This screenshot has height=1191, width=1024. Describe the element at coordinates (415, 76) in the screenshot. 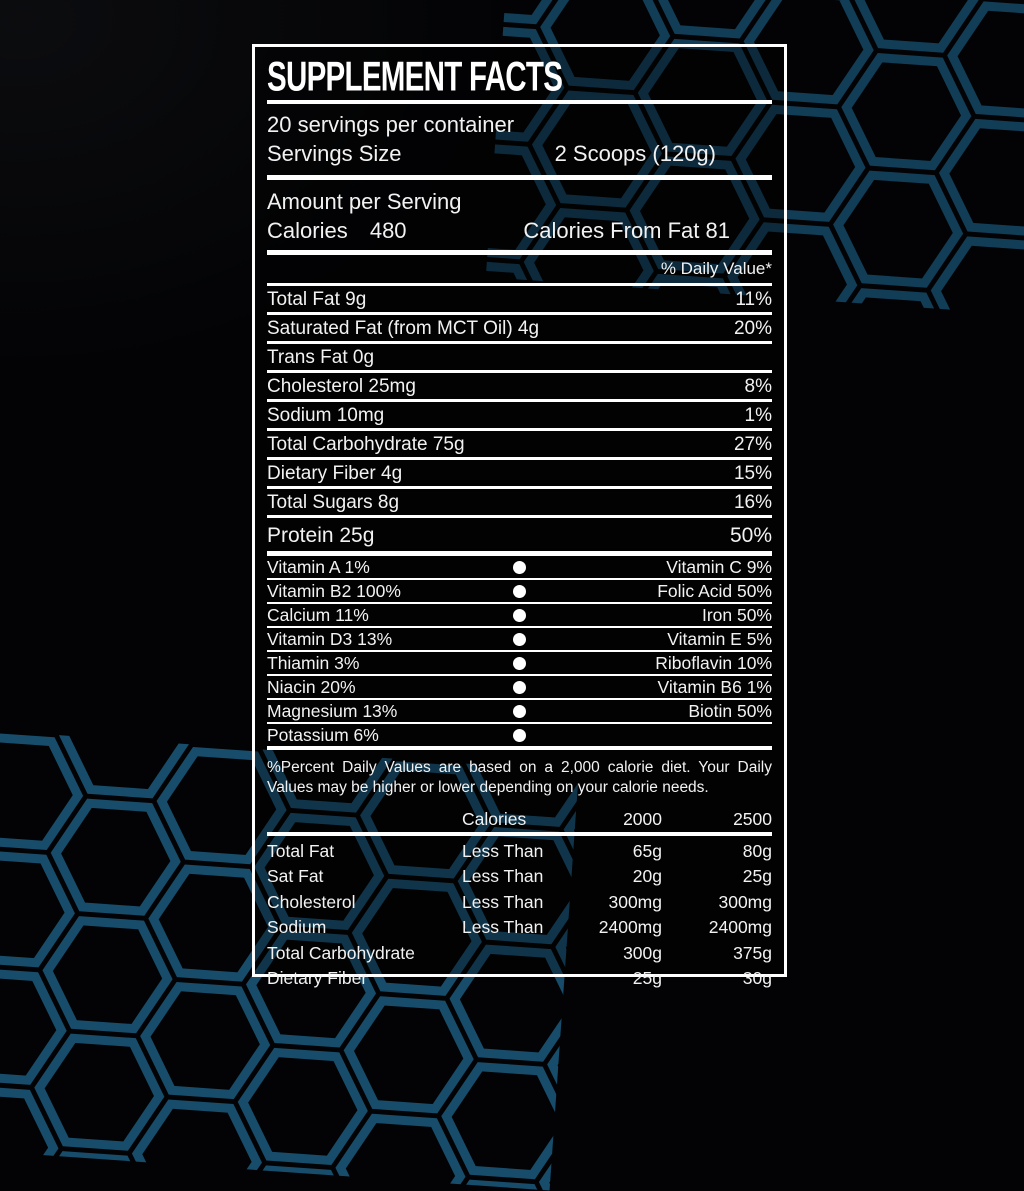

I see `panel-title: SUPPLEMENT FACTS` at that location.